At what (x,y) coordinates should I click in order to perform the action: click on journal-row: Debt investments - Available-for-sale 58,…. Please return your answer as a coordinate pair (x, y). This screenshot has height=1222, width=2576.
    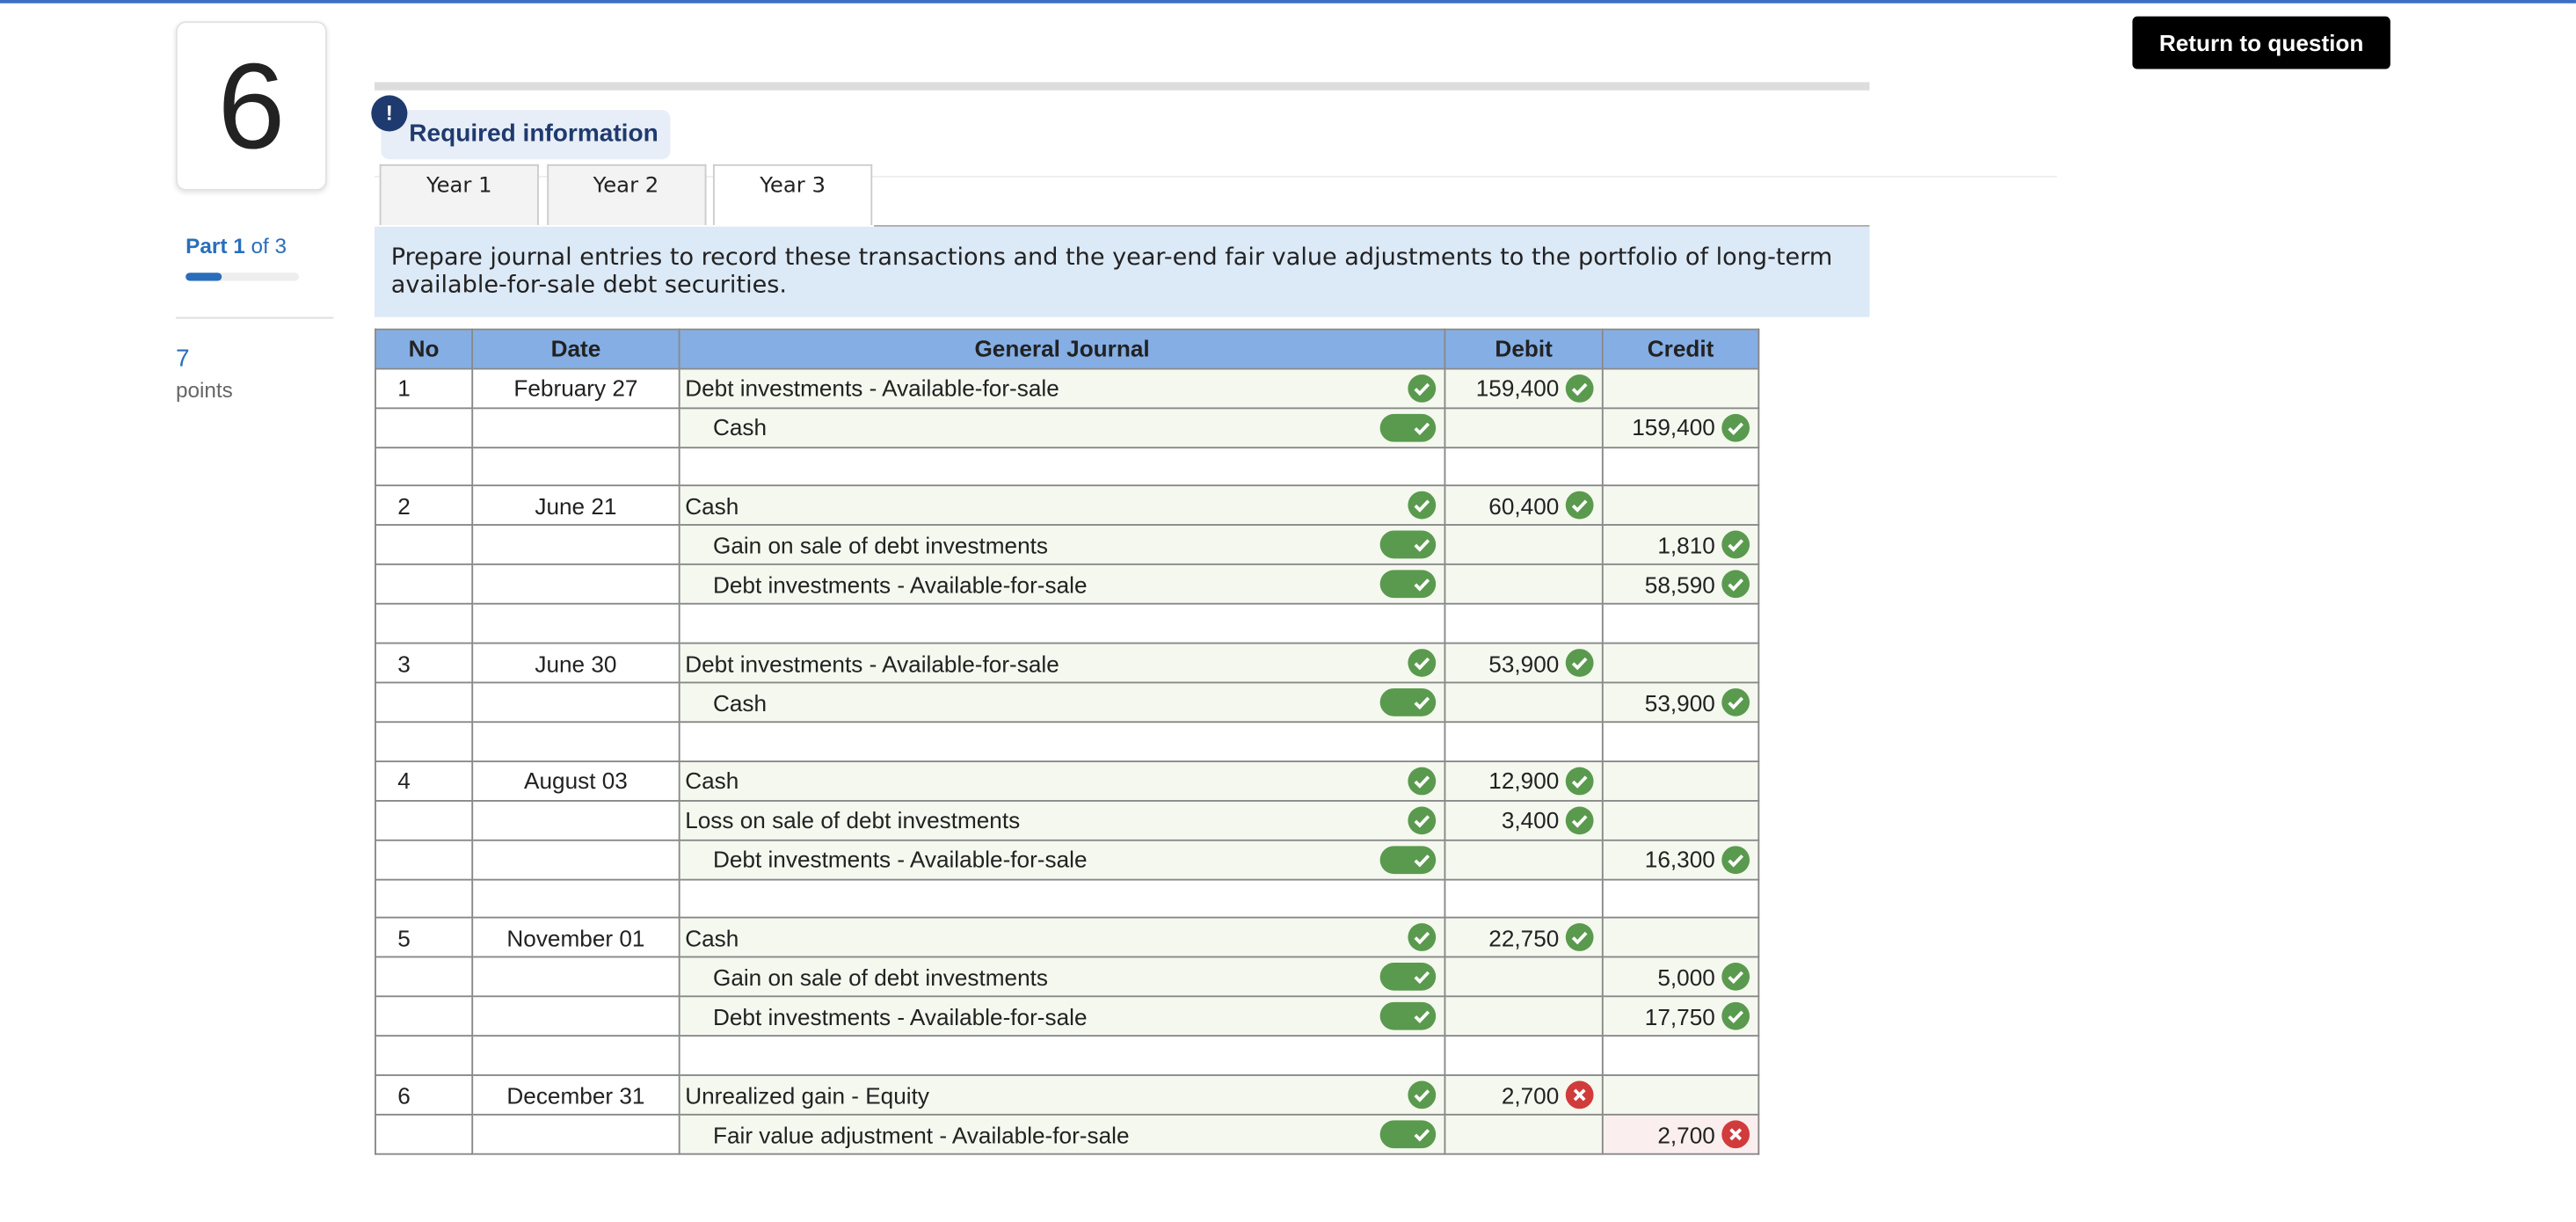
    Looking at the image, I should click on (1067, 585).